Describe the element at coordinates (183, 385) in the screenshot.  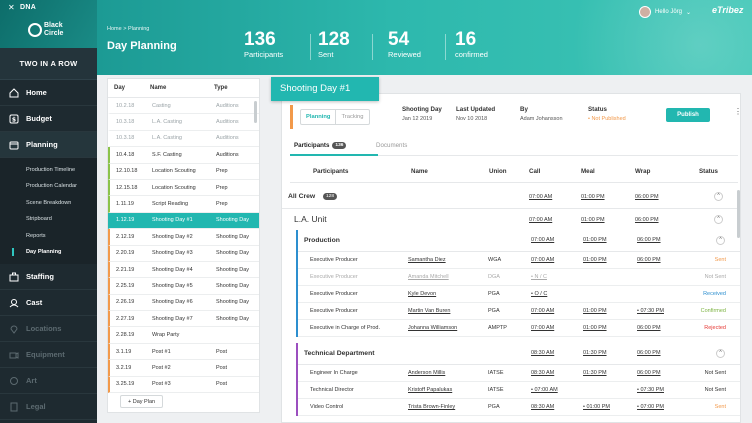
I see `day-row: 3.25.19 Post #3 Post` at that location.